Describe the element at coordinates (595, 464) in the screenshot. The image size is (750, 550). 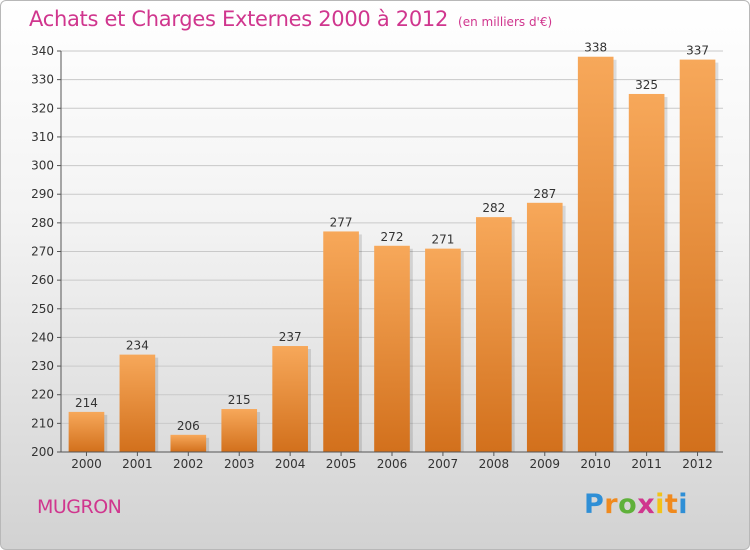
I see `x-tick-label: 2010` at that location.